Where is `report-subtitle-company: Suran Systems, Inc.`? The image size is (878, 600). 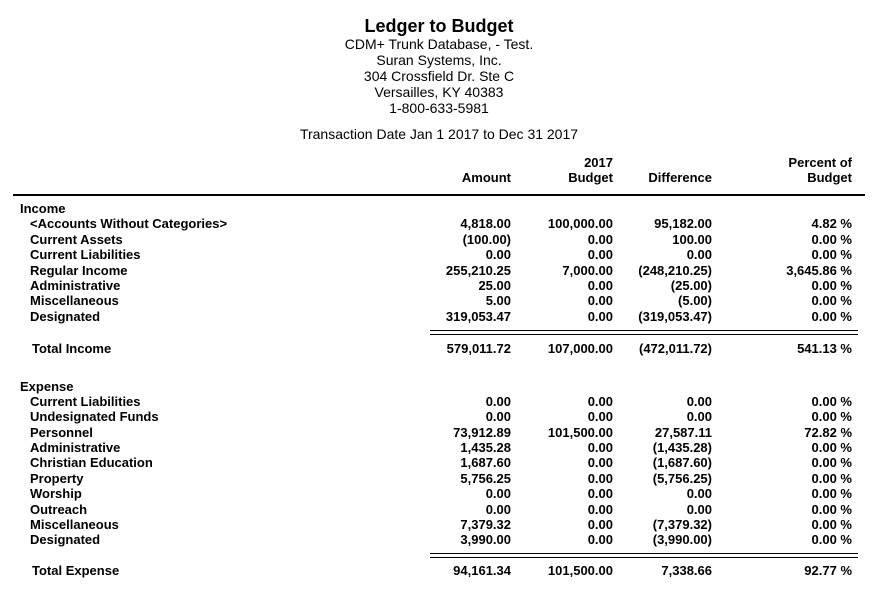
report-subtitle-company: Suran Systems, Inc. is located at coordinates (439, 60).